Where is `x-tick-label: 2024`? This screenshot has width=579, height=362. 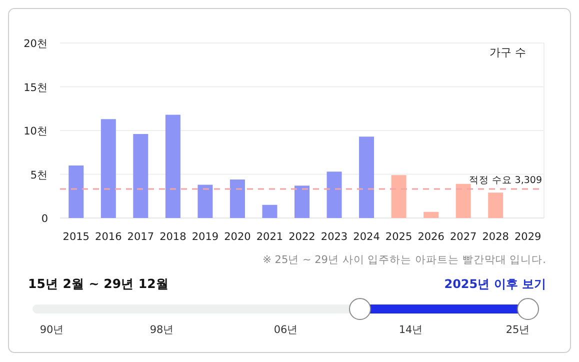
x-tick-label: 2024 is located at coordinates (366, 237).